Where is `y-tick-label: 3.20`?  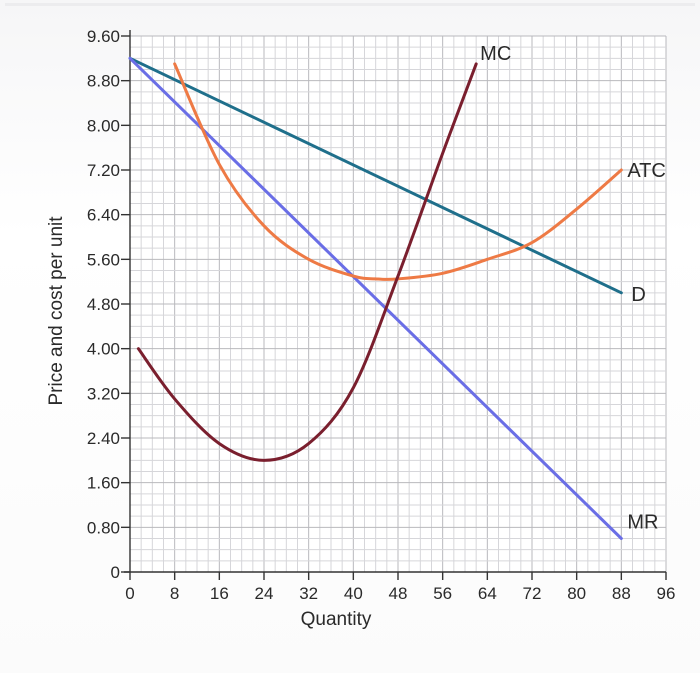 y-tick-label: 3.20 is located at coordinates (103, 393).